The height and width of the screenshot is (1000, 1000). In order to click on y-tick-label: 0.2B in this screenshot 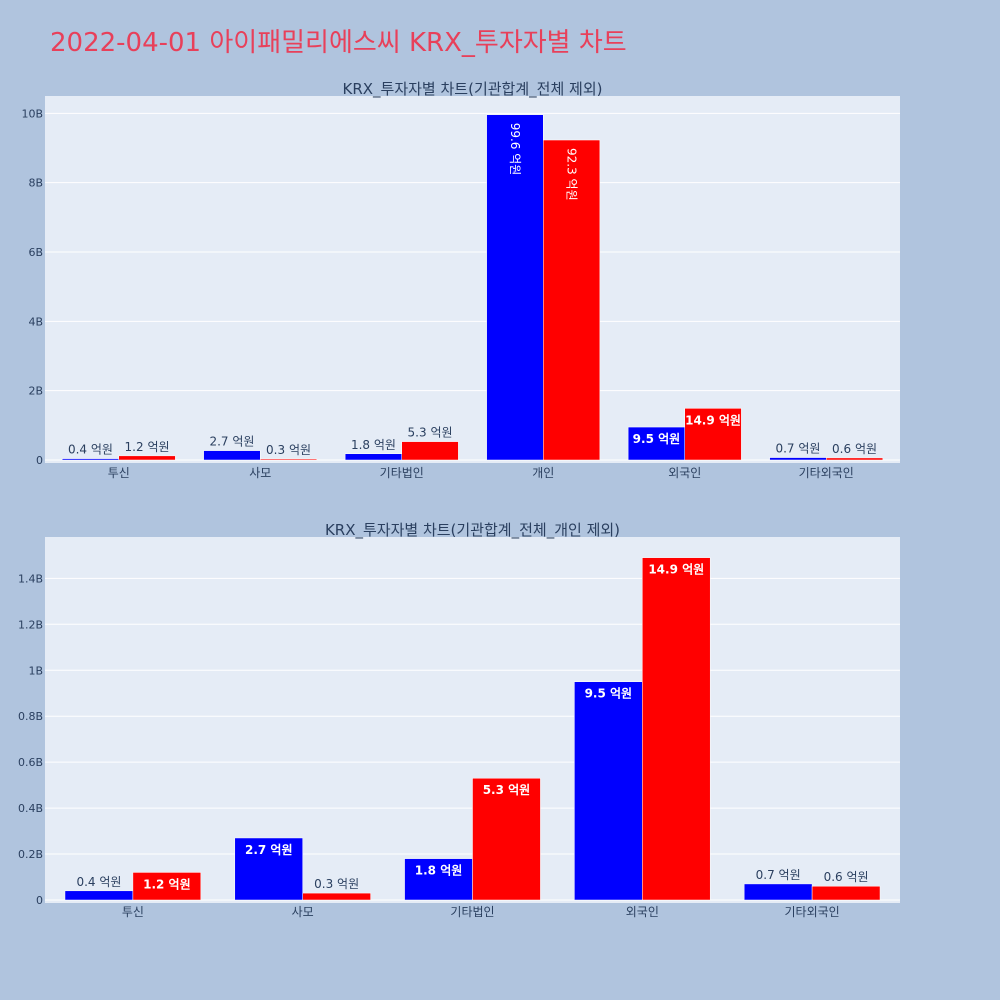, I will do `click(30, 854)`.